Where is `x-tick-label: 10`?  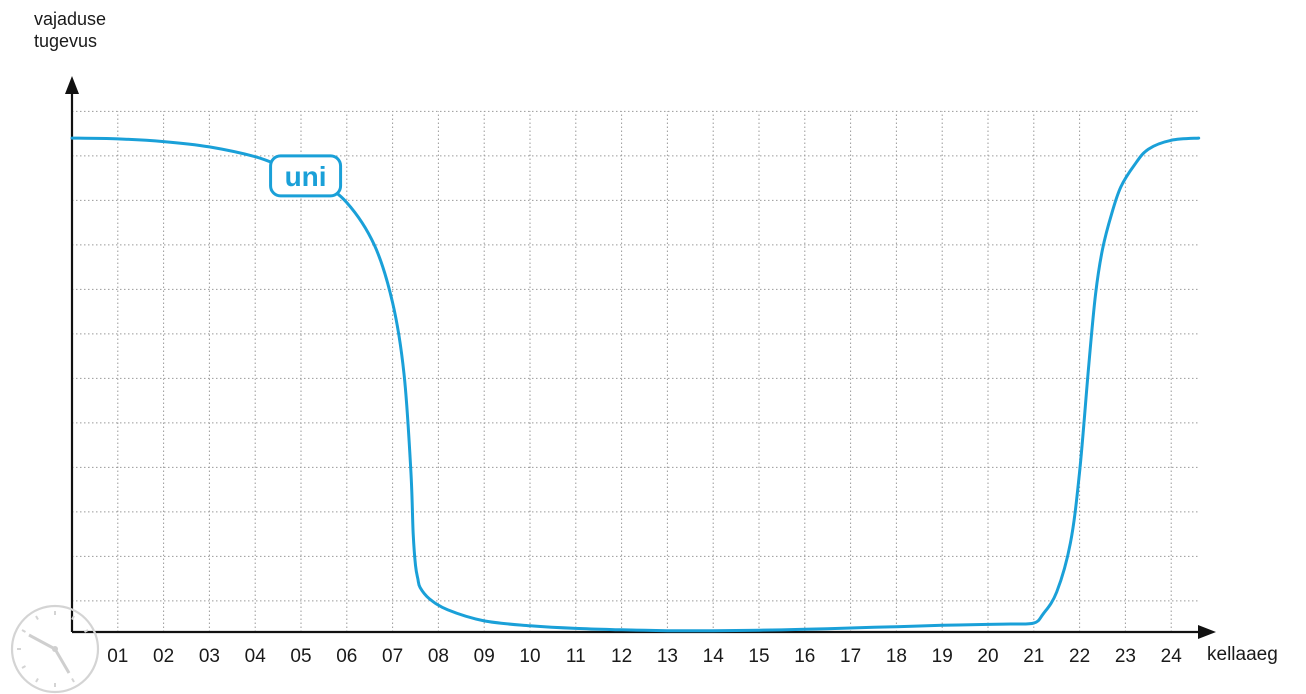 x-tick-label: 10 is located at coordinates (529, 656).